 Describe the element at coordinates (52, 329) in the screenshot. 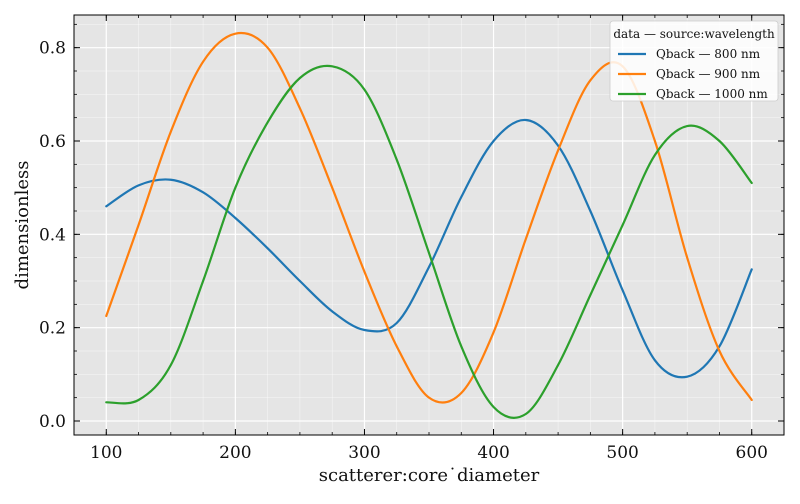

I see `y-tick-label: 0.2` at that location.